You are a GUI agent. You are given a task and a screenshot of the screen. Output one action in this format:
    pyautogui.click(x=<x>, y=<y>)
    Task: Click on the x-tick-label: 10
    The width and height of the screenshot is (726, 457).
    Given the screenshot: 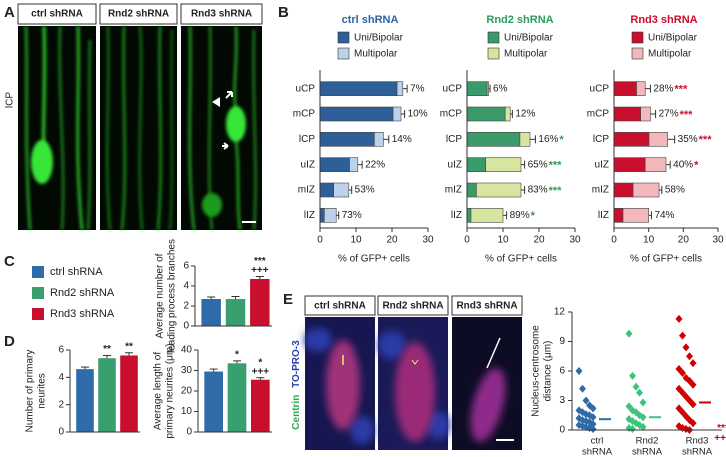 What is the action you would take?
    pyautogui.click(x=503, y=240)
    